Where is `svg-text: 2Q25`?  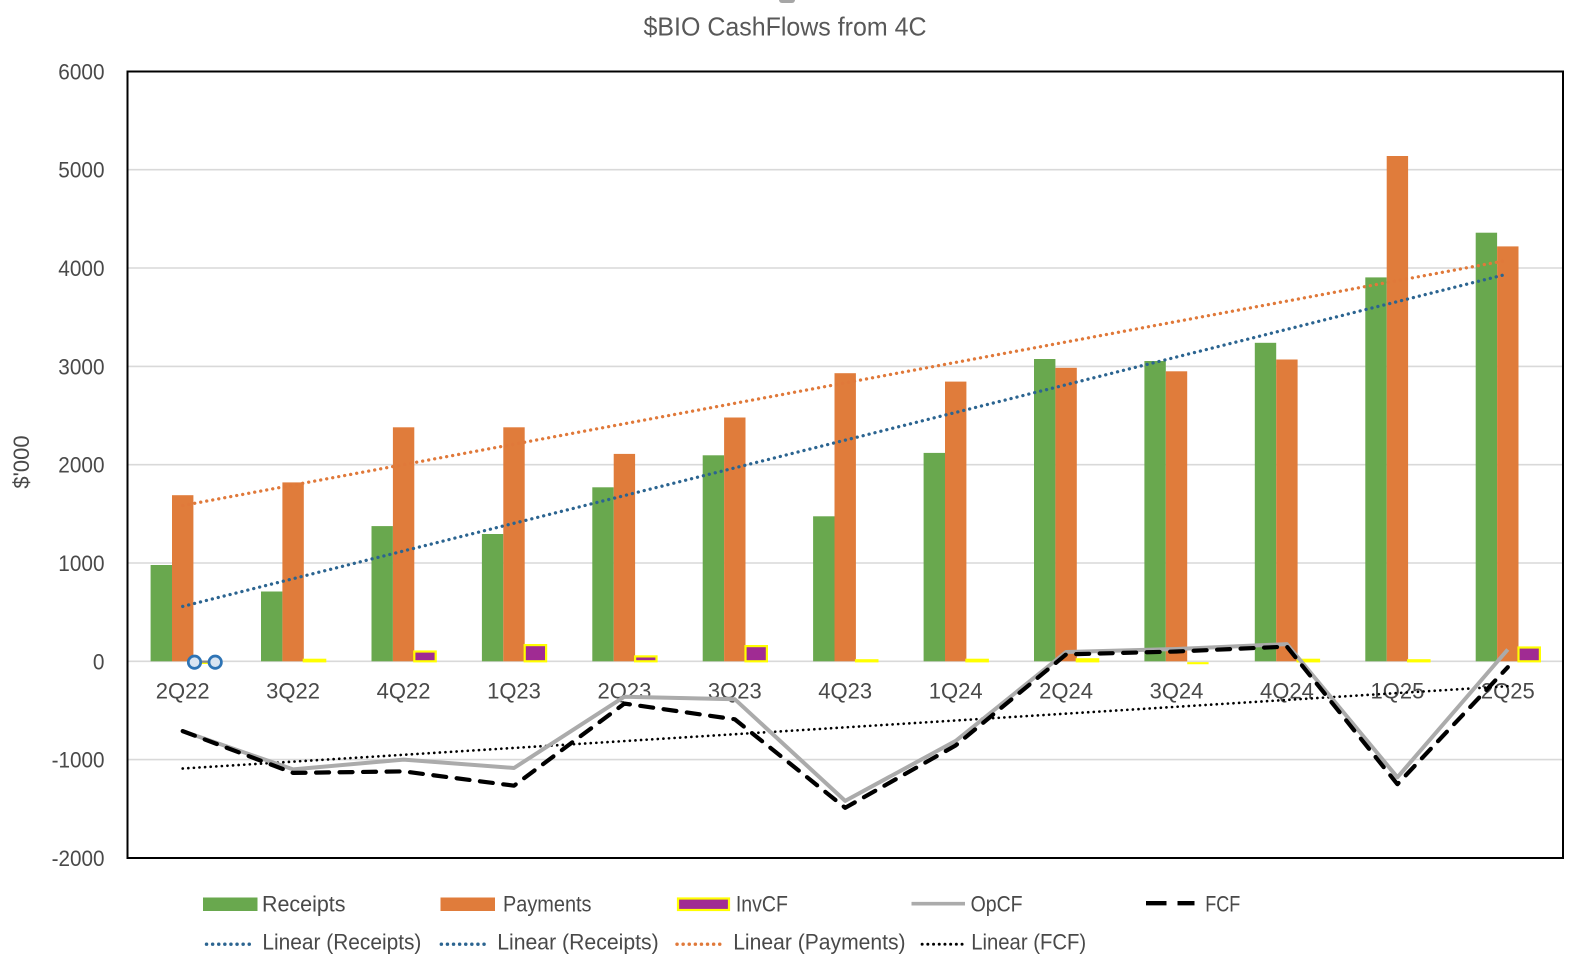
svg-text: 2Q25 is located at coordinates (1508, 691).